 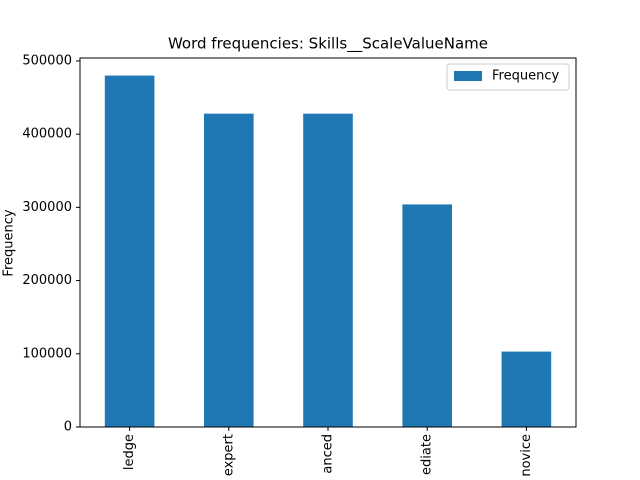 I want to click on y-tick-label: 400000, so click(x=47, y=134).